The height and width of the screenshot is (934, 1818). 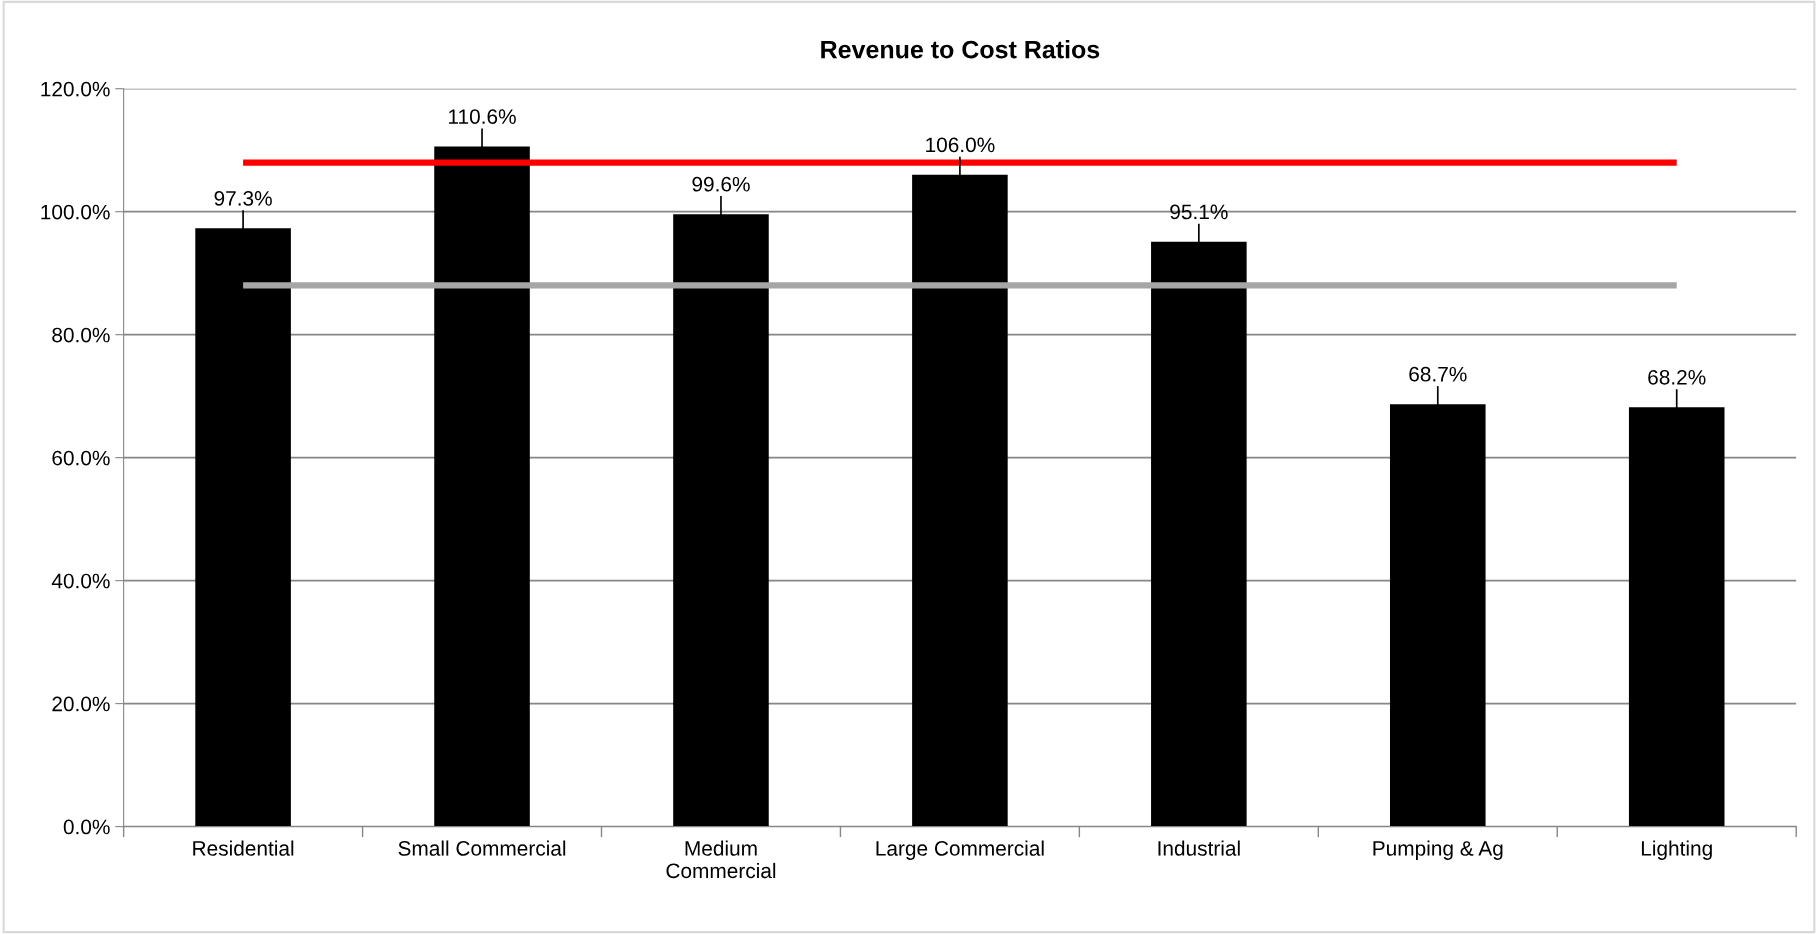 I want to click on x-tick-label: Pumping & Ag, so click(x=1438, y=850).